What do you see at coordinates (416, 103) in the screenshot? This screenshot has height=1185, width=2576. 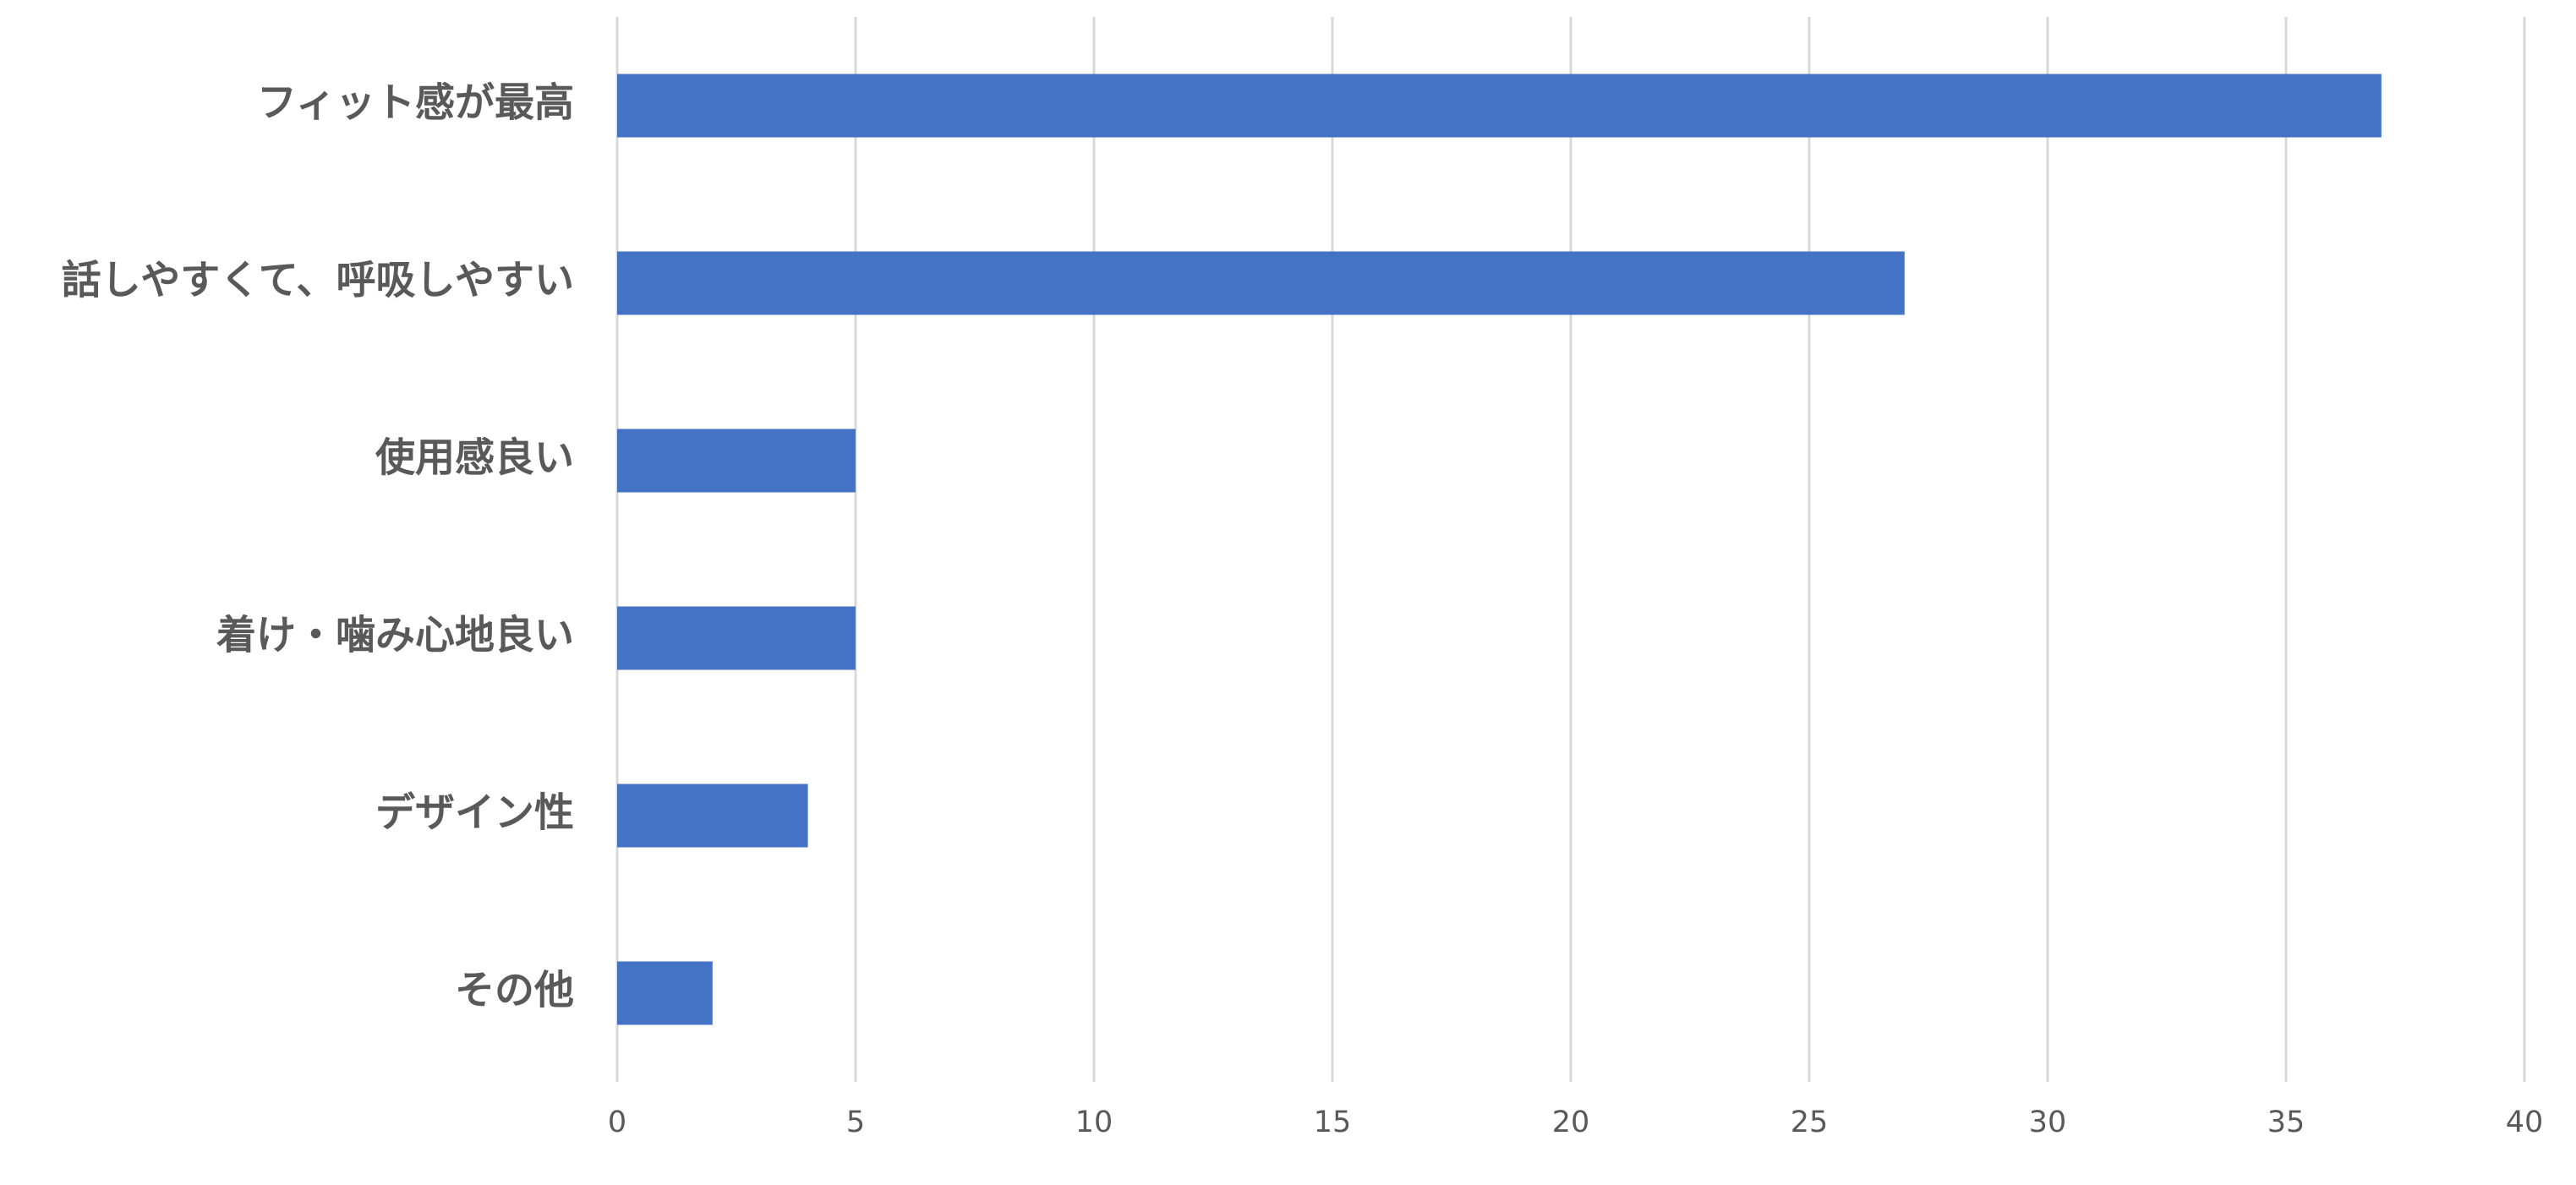 I see `y-tick-label: フィット感が最高` at bounding box center [416, 103].